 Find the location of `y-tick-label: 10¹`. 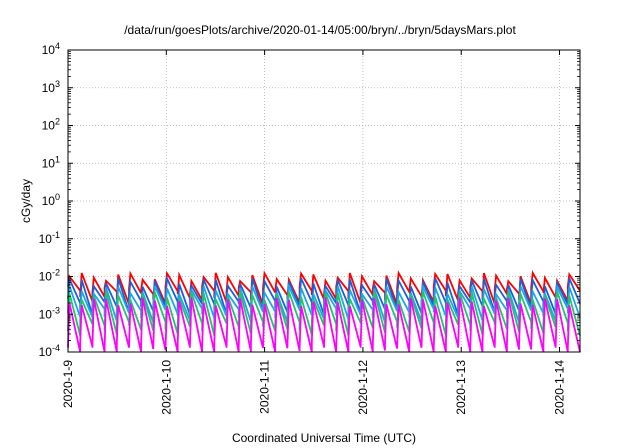

y-tick-label: 10¹ is located at coordinates (51, 162).